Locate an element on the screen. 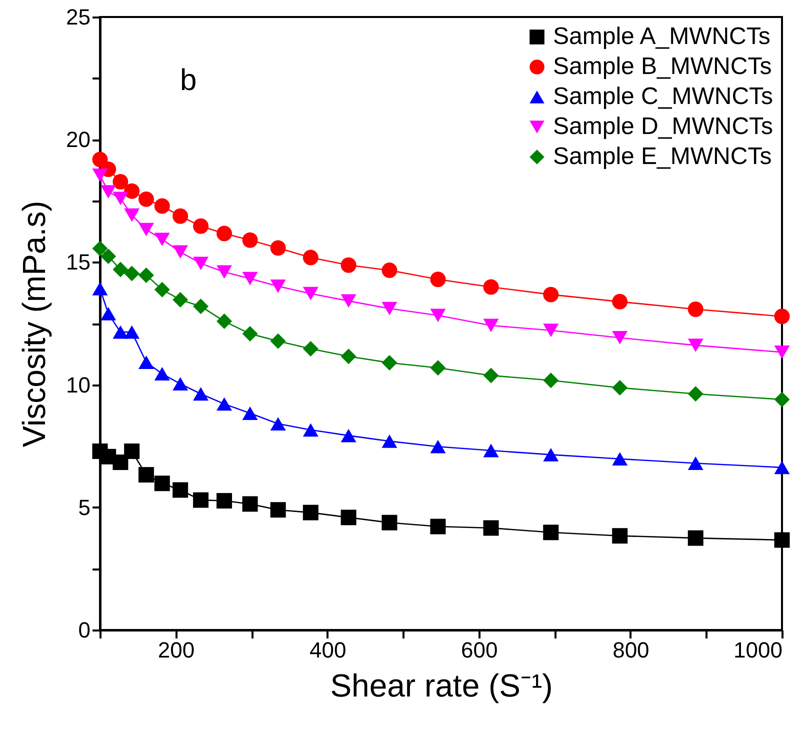  x-tick-label: 800 is located at coordinates (631, 650).